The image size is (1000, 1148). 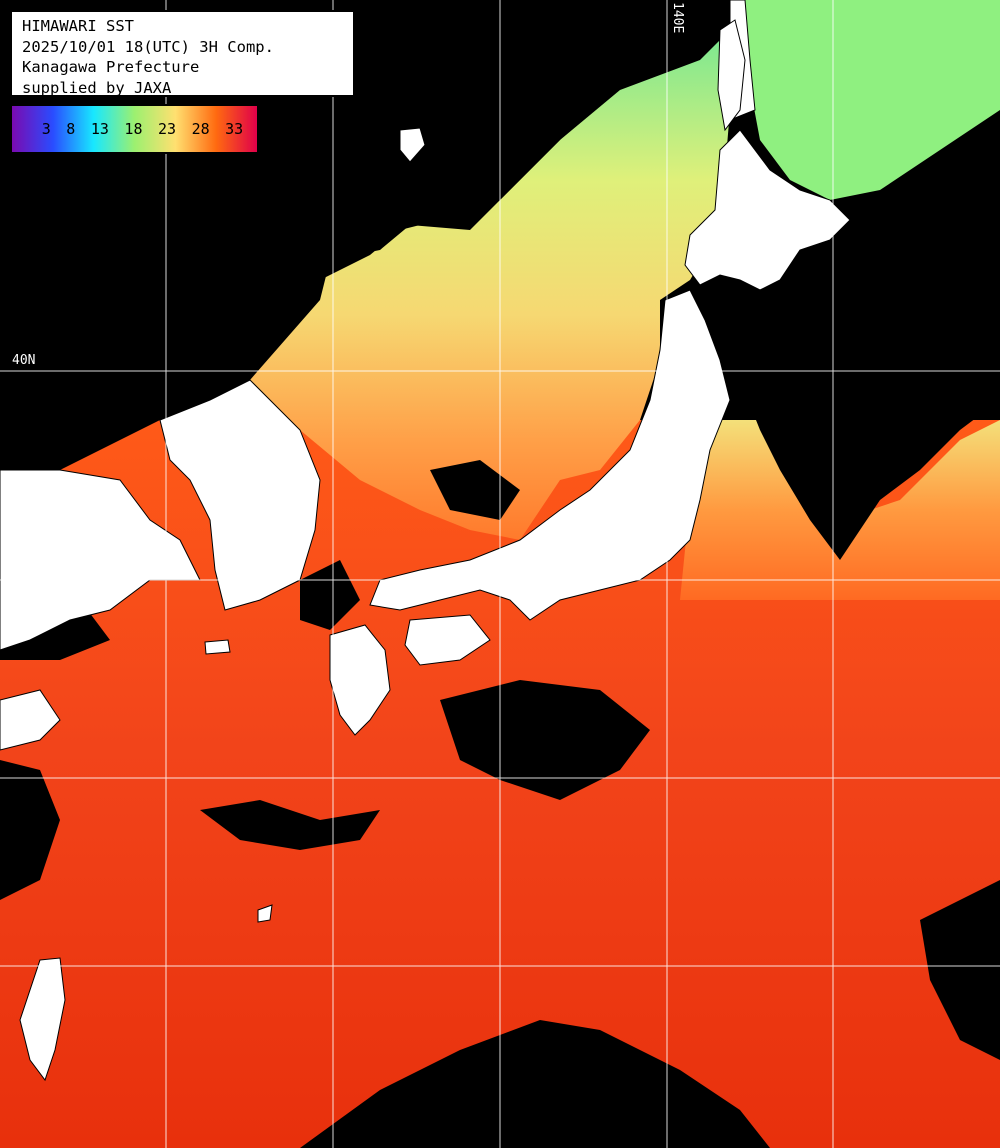 I want to click on temperature-color-legend: 3 8 13 18 23 28 33, so click(x=134, y=129).